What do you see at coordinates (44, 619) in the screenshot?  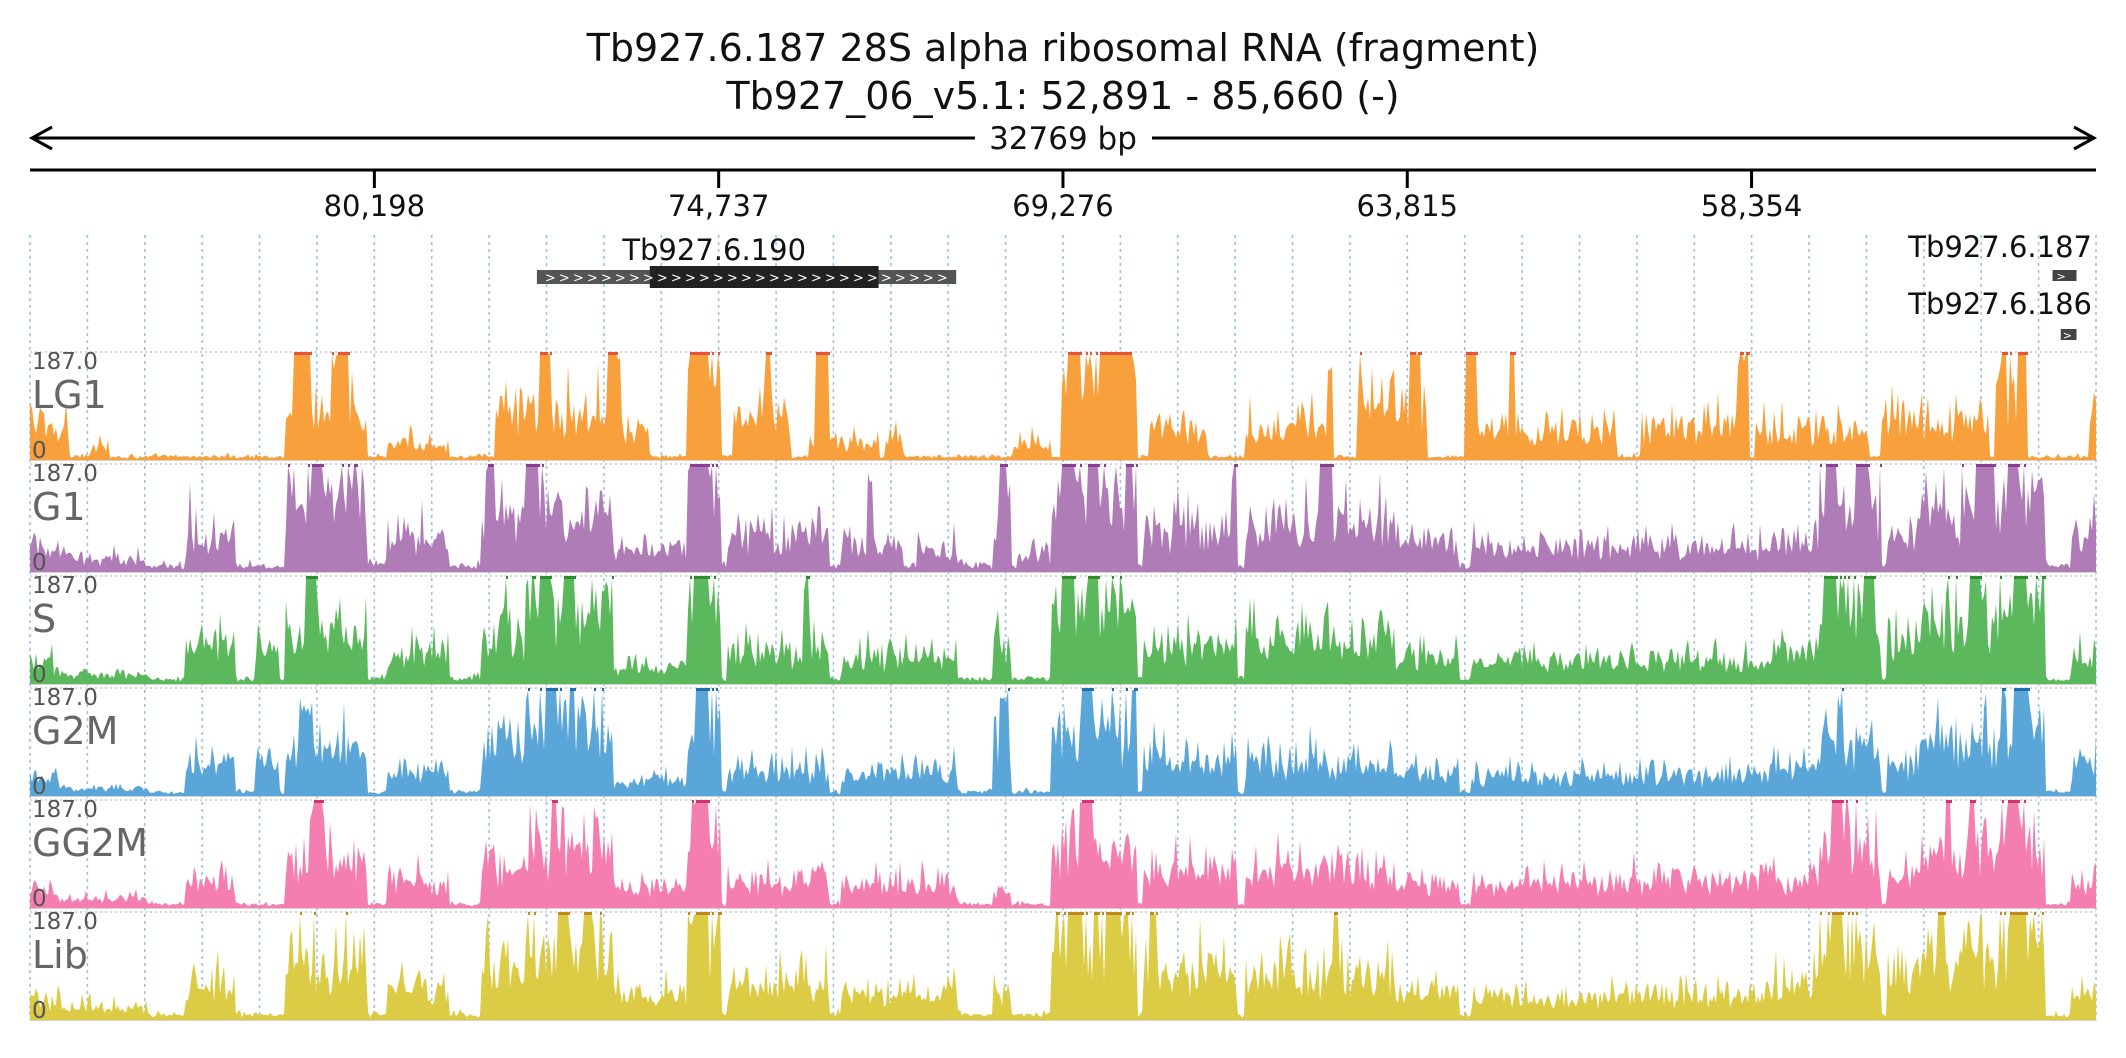 I see `track-name-label: S` at bounding box center [44, 619].